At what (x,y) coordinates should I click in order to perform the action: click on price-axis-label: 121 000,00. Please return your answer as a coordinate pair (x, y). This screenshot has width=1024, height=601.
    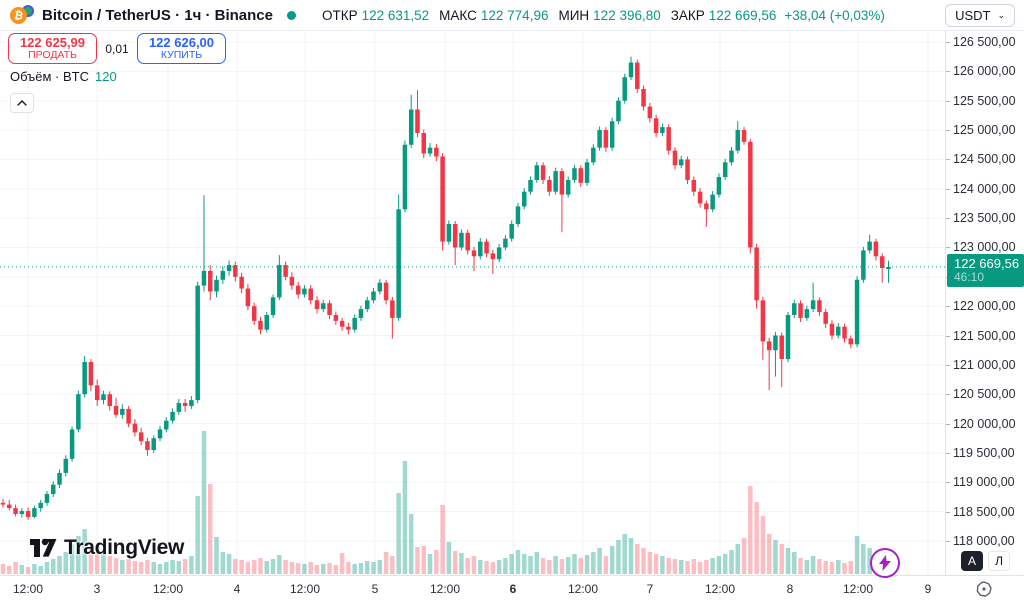
    Looking at the image, I should click on (984, 364).